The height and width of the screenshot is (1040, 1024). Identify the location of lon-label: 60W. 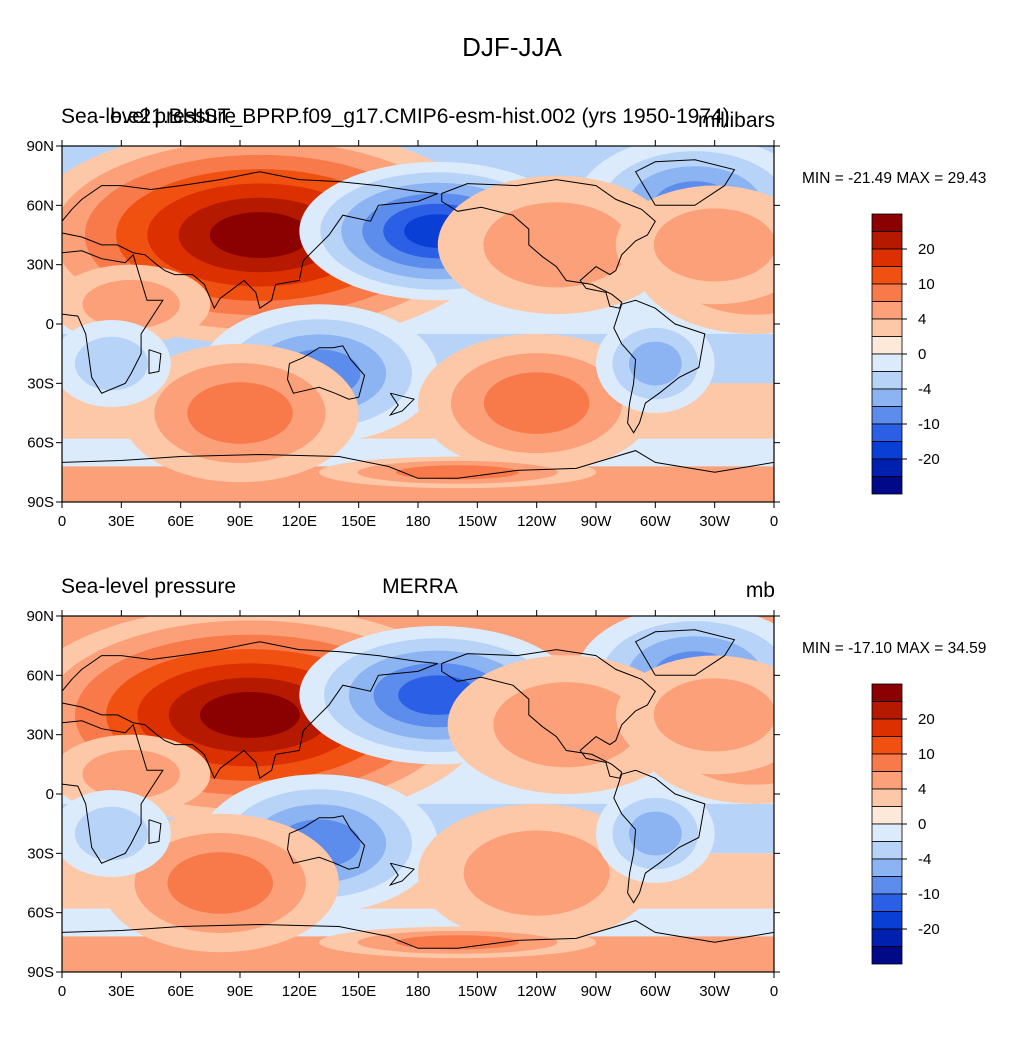
(656, 991).